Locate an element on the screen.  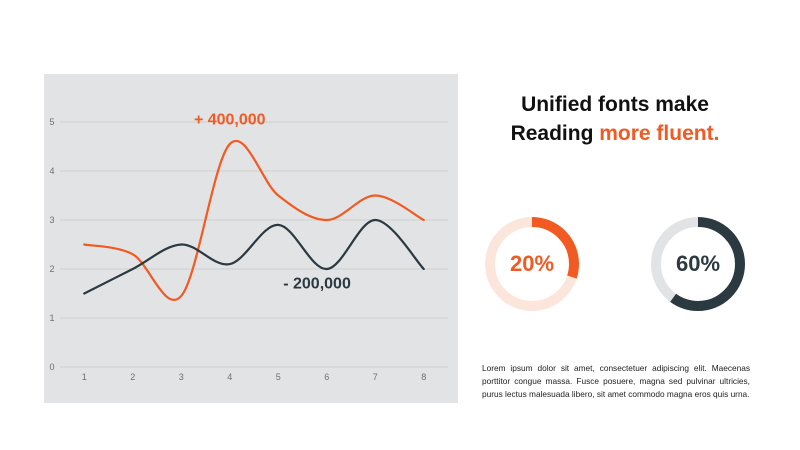
x-tick-label: 4 is located at coordinates (229, 377).